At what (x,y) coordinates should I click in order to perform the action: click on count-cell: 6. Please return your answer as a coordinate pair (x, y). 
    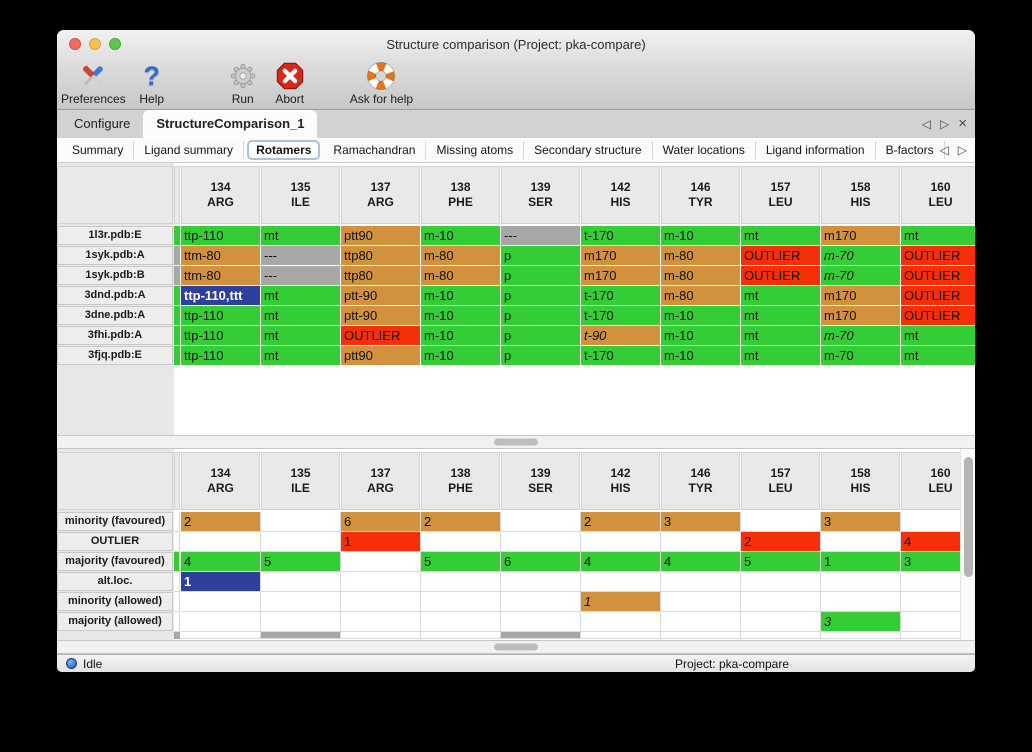
    Looking at the image, I should click on (541, 562).